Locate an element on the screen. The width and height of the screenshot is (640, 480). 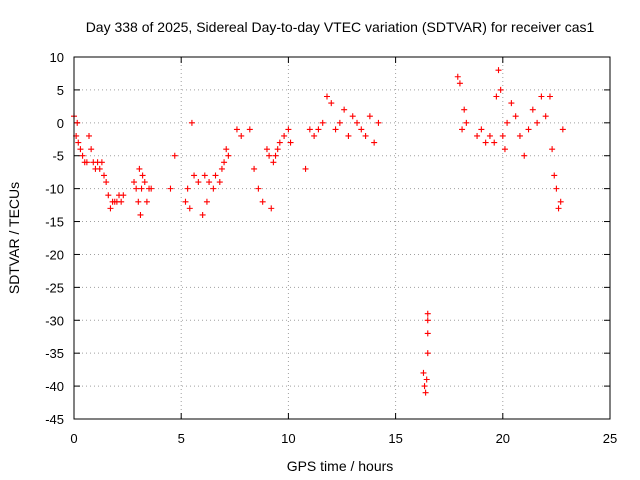
y-tick-label: -20 is located at coordinates (54, 254).